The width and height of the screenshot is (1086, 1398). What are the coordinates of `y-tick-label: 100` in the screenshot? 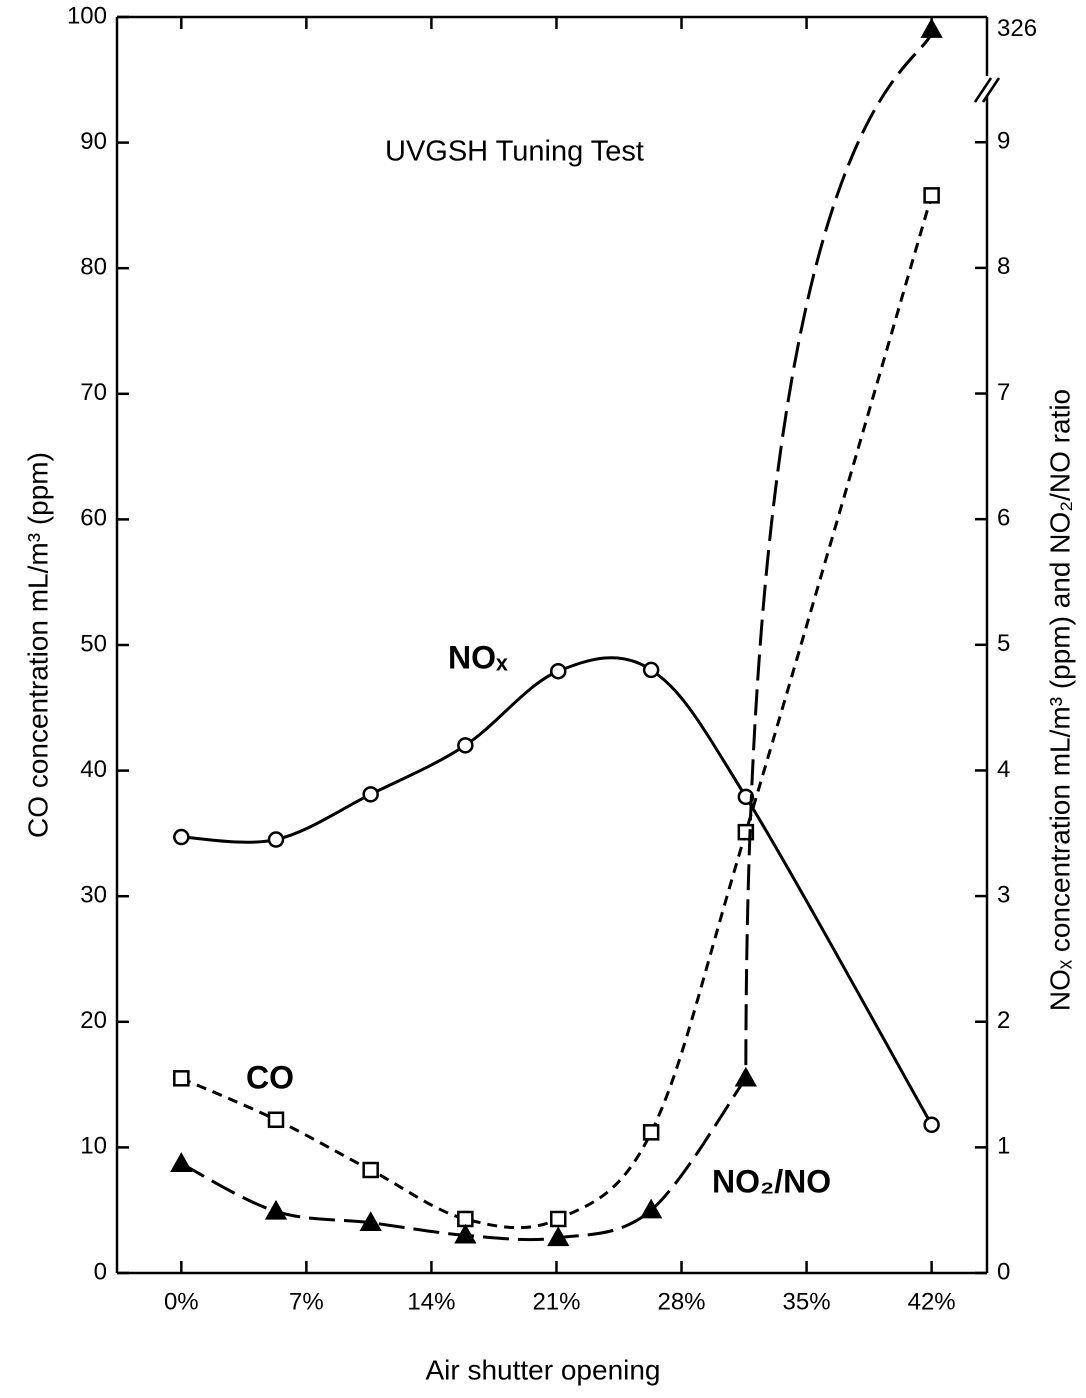 It's located at (87, 15).